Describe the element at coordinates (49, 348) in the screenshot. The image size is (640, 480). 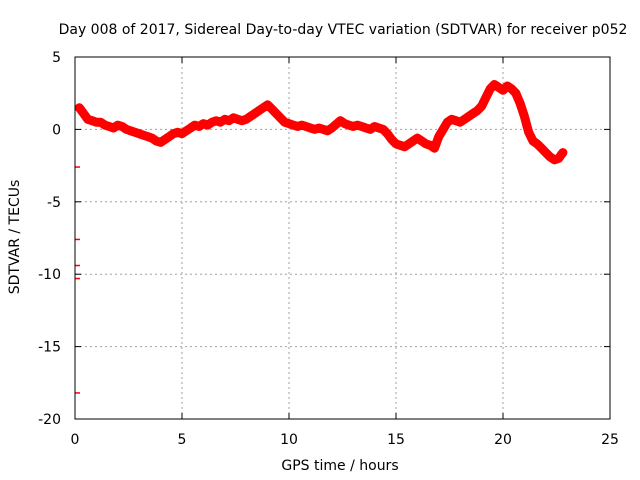
I see `y-tick-label: -15` at that location.